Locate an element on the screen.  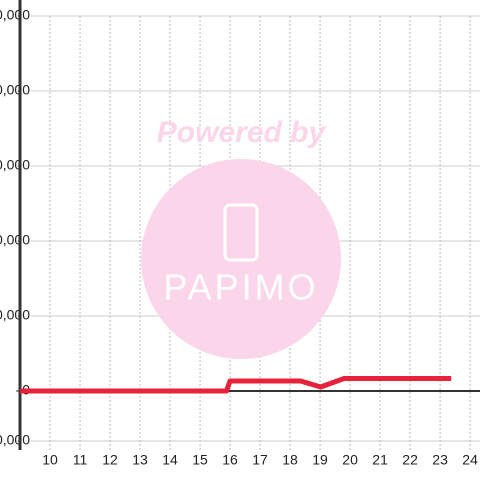
watermark-text: Powered by is located at coordinates (242, 132).